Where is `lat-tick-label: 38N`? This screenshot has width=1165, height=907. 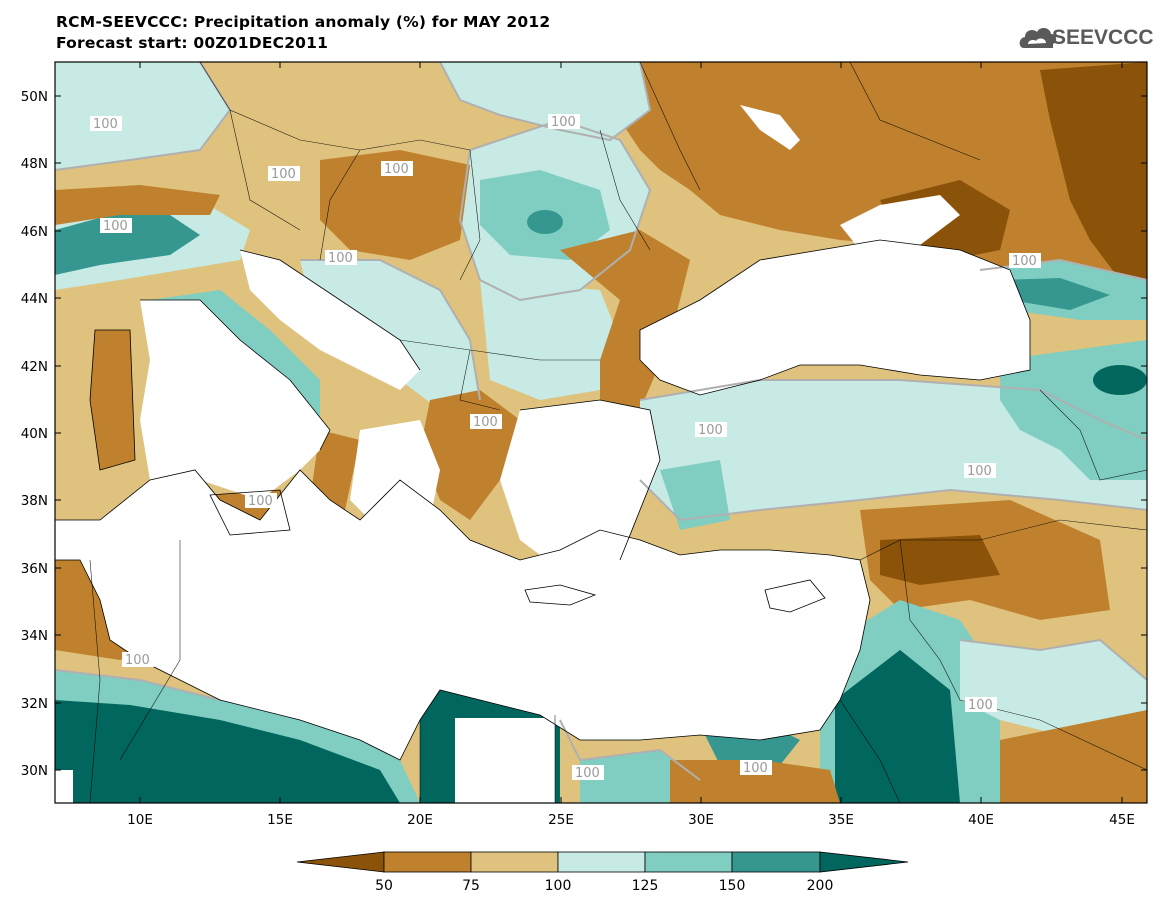
lat-tick-label: 38N is located at coordinates (34, 501).